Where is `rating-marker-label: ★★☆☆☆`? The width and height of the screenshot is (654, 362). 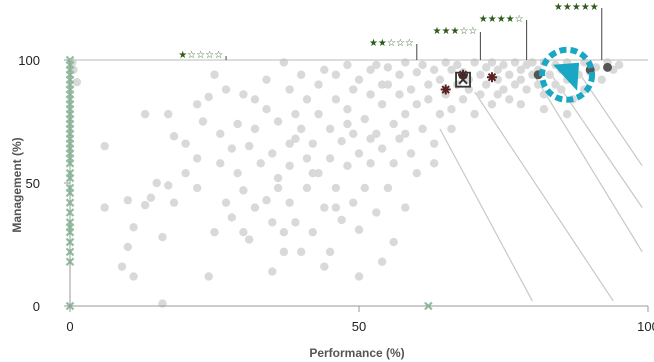 rating-marker-label: ★★☆☆☆ is located at coordinates (391, 43).